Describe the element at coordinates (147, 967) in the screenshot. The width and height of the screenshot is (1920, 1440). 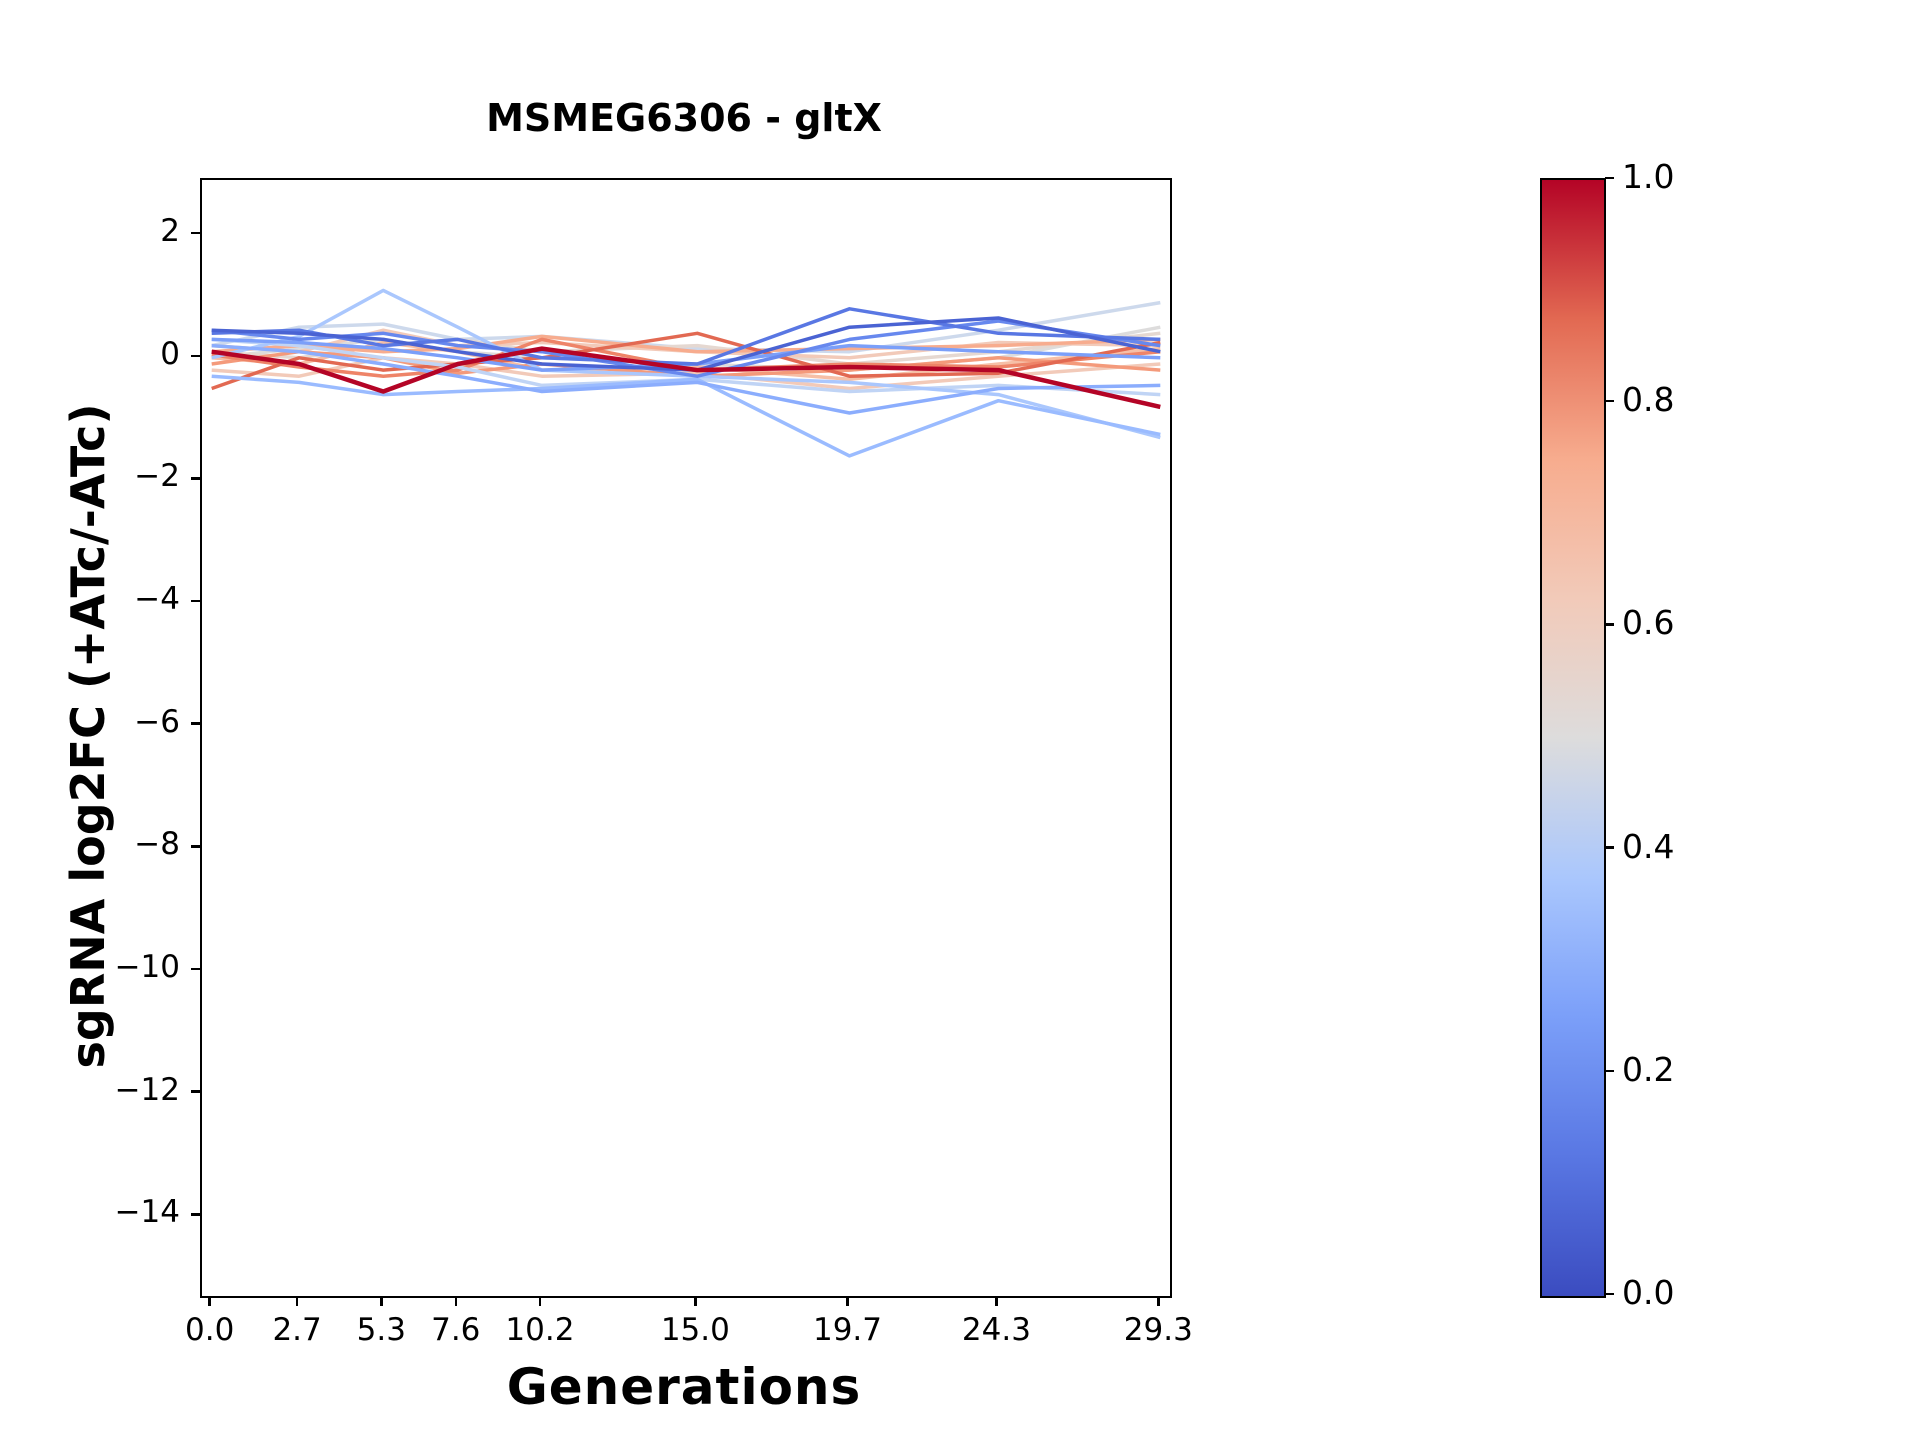
I see `y-tick-label: −10` at that location.